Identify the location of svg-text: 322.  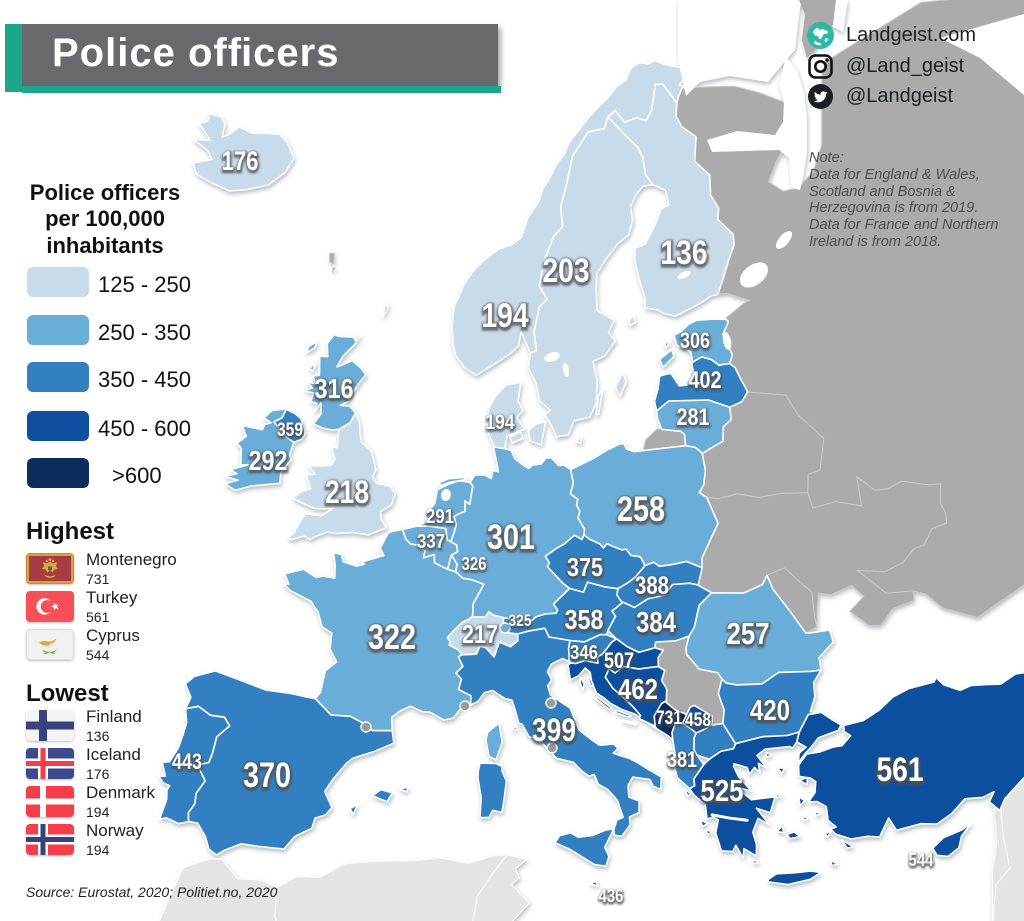
(392, 637).